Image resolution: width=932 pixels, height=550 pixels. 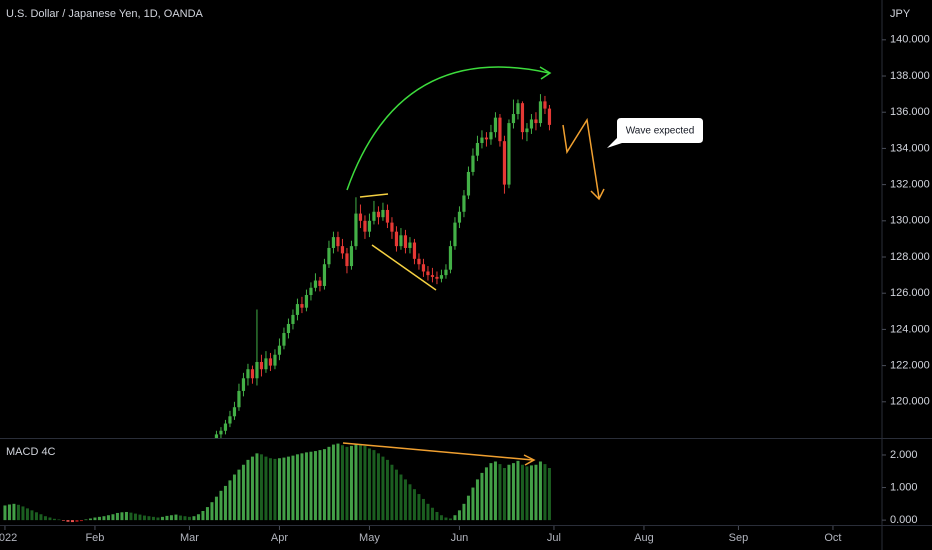 I want to click on y-axis-label: JPY, so click(x=900, y=14).